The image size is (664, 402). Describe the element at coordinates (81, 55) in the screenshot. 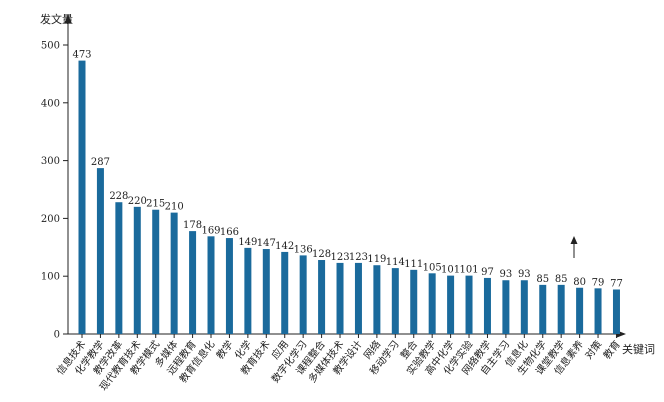

I see `data-label: 473` at that location.